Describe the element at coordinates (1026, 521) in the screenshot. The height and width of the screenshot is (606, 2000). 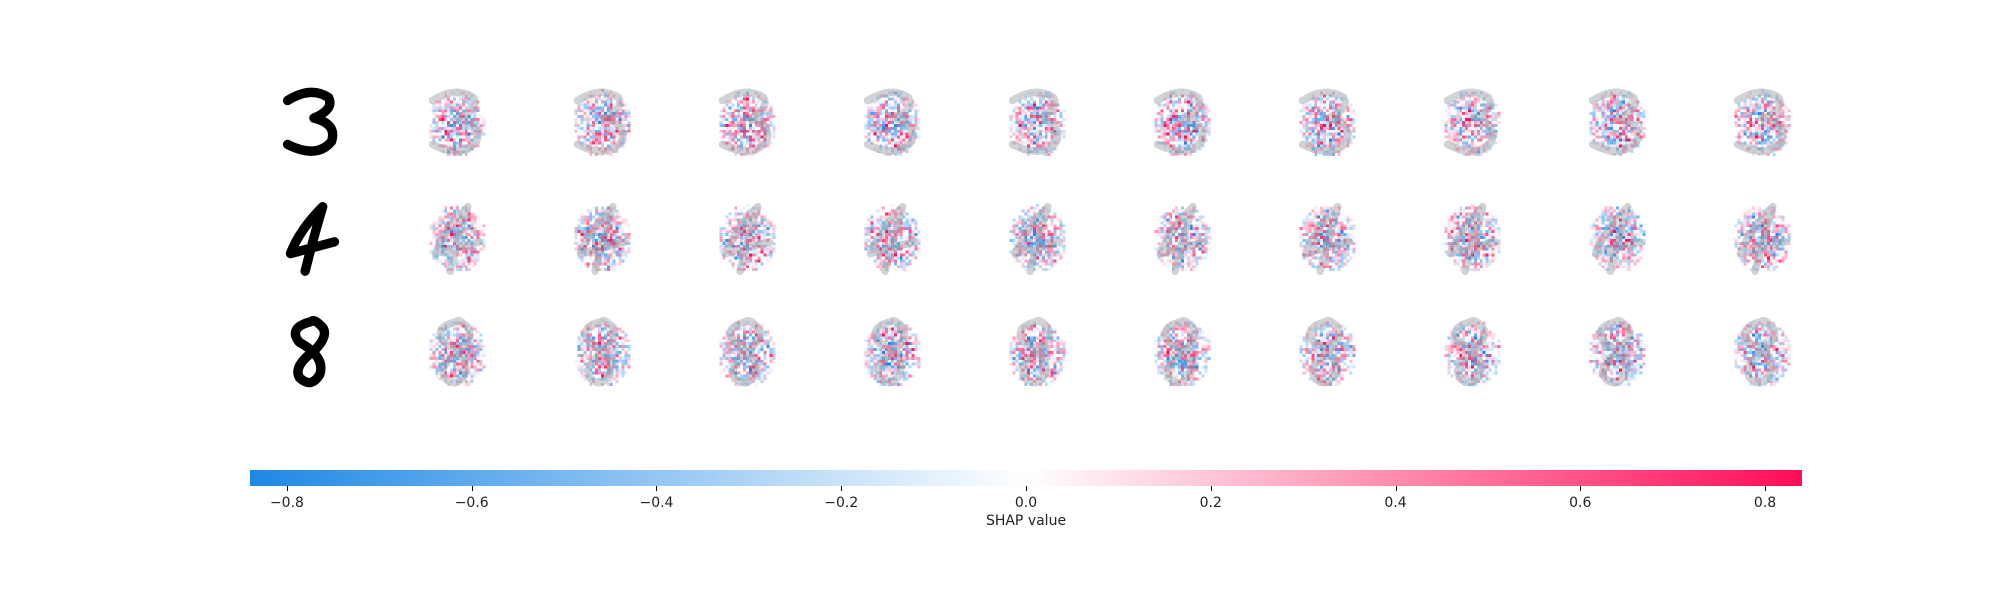
I see `colorbar-label: SHAP value` at that location.